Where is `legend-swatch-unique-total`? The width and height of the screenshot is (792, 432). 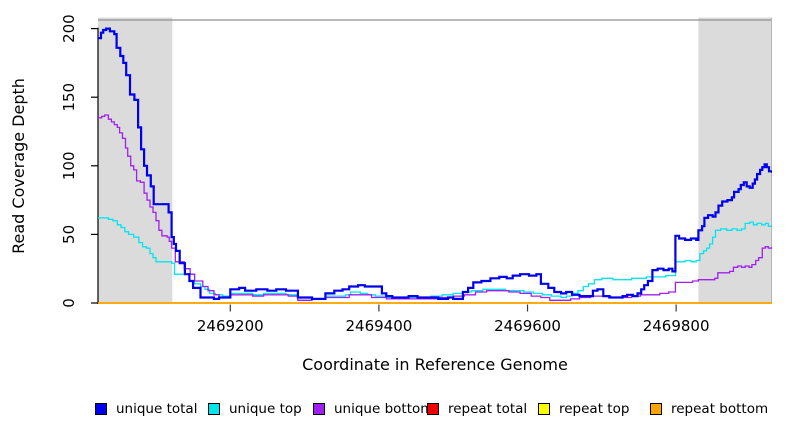 legend-swatch-unique-total is located at coordinates (101, 409).